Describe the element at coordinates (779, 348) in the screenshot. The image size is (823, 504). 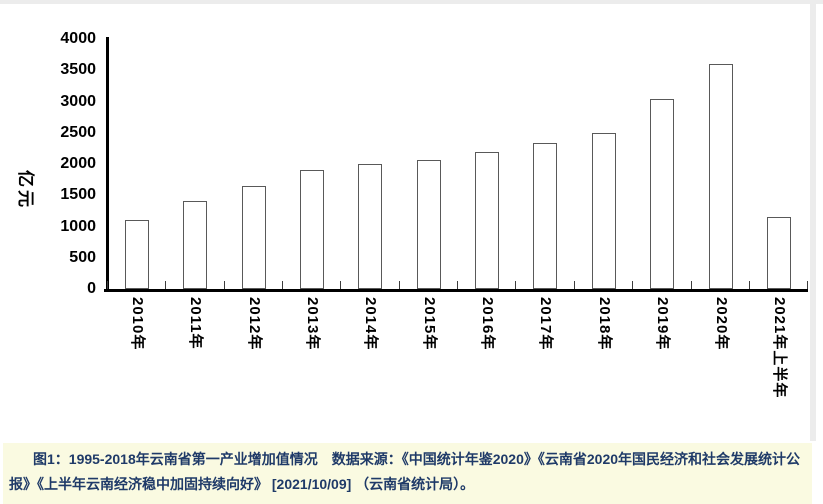
I see `x-axis-label: 2021年上半年` at that location.